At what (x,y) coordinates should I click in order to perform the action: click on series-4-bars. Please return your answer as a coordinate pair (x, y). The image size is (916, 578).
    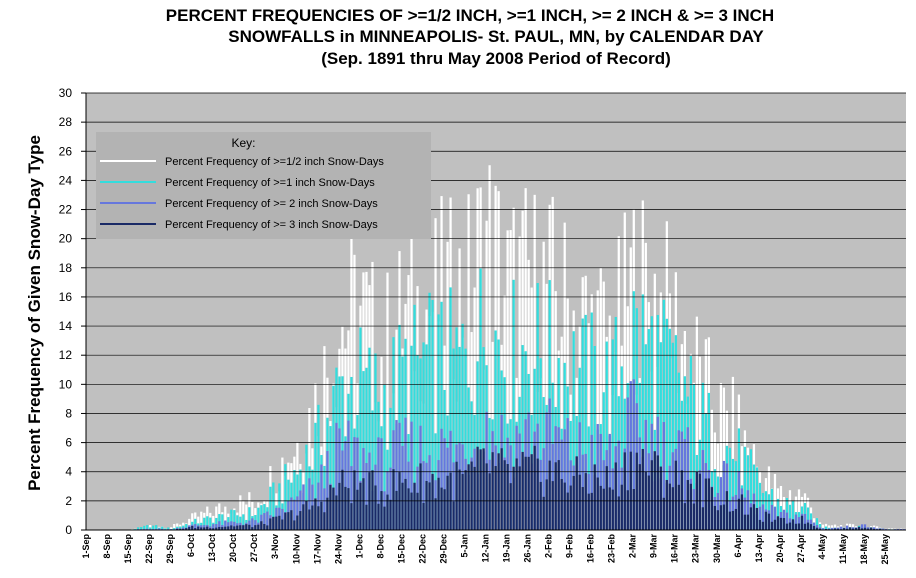
    Looking at the image, I should click on (529, 487).